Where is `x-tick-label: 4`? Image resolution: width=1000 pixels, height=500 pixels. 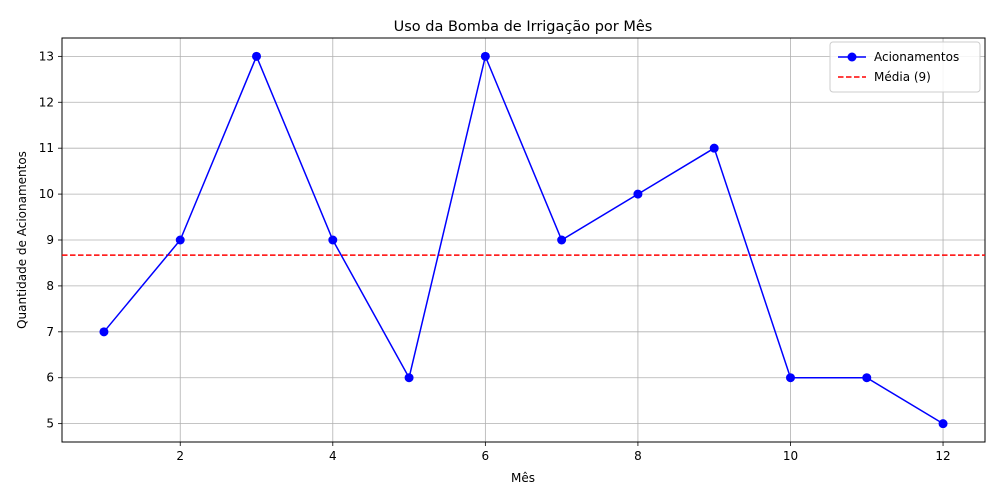
x-tick-label: 4 is located at coordinates (333, 456).